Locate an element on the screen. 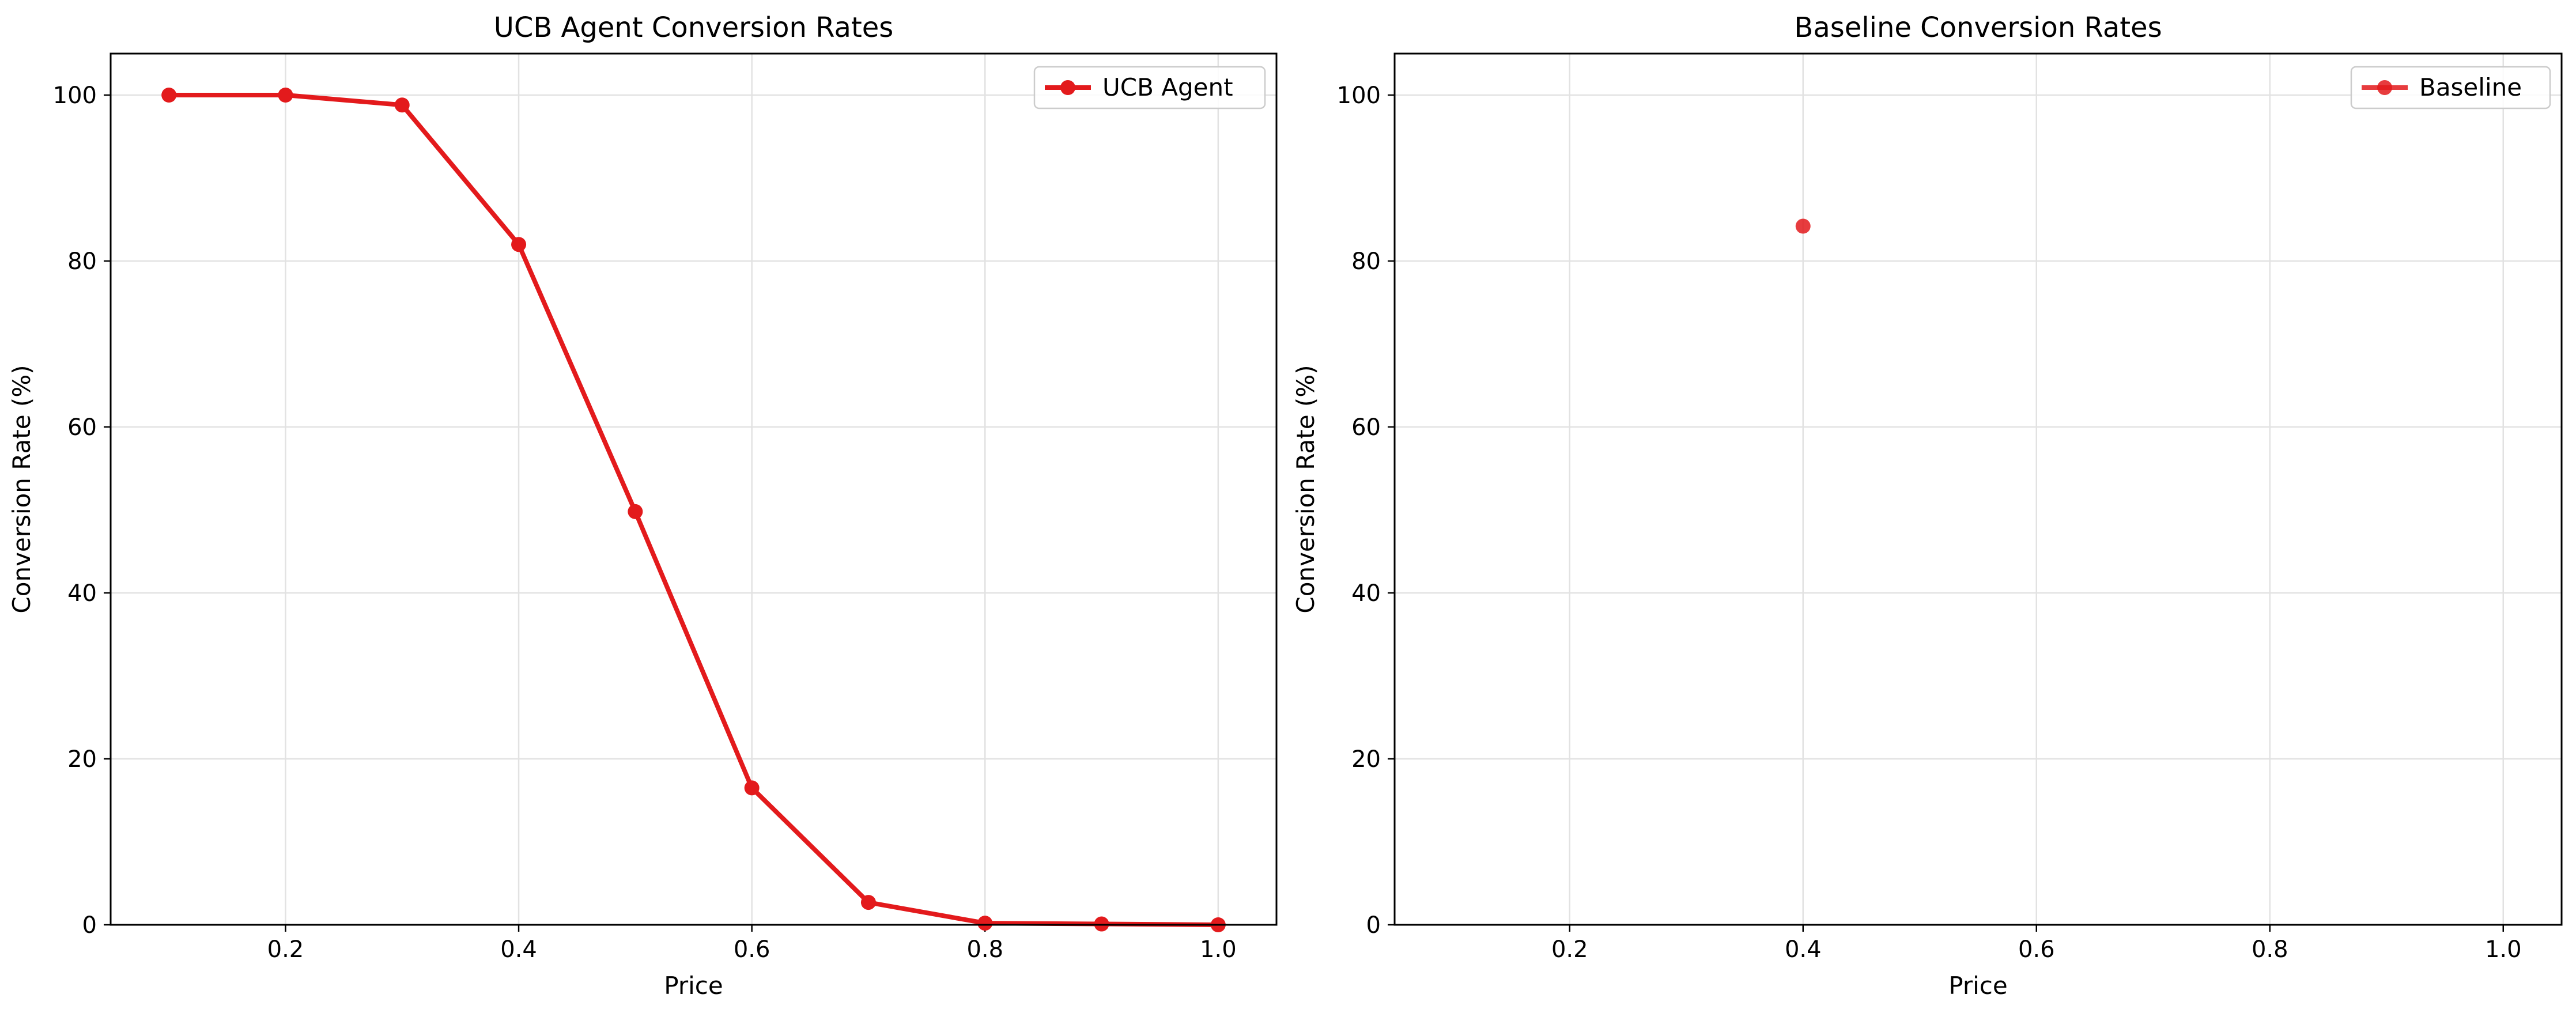 This screenshot has height=1017, width=2576. chart-title: UCB Agent Conversion Rates is located at coordinates (694, 28).